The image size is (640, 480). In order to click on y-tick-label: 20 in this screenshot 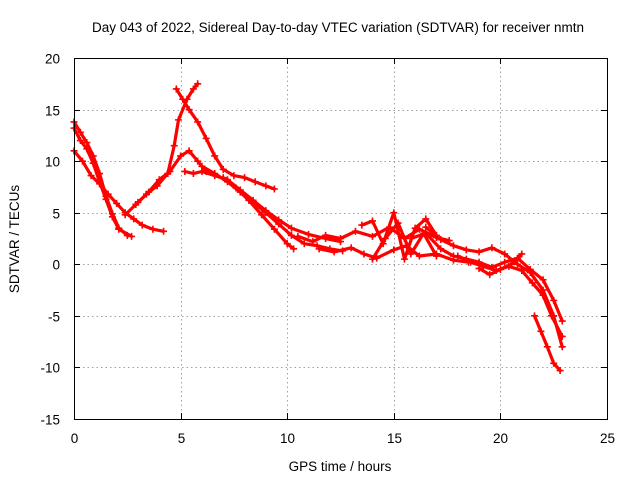, I will do `click(52, 59)`.